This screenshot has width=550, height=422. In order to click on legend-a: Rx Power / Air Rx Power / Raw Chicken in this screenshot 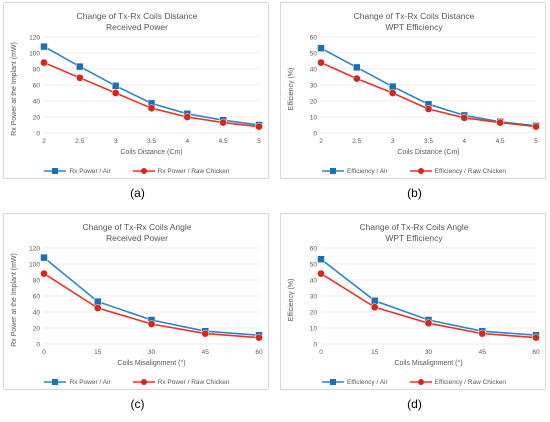, I will do `click(137, 171)`.